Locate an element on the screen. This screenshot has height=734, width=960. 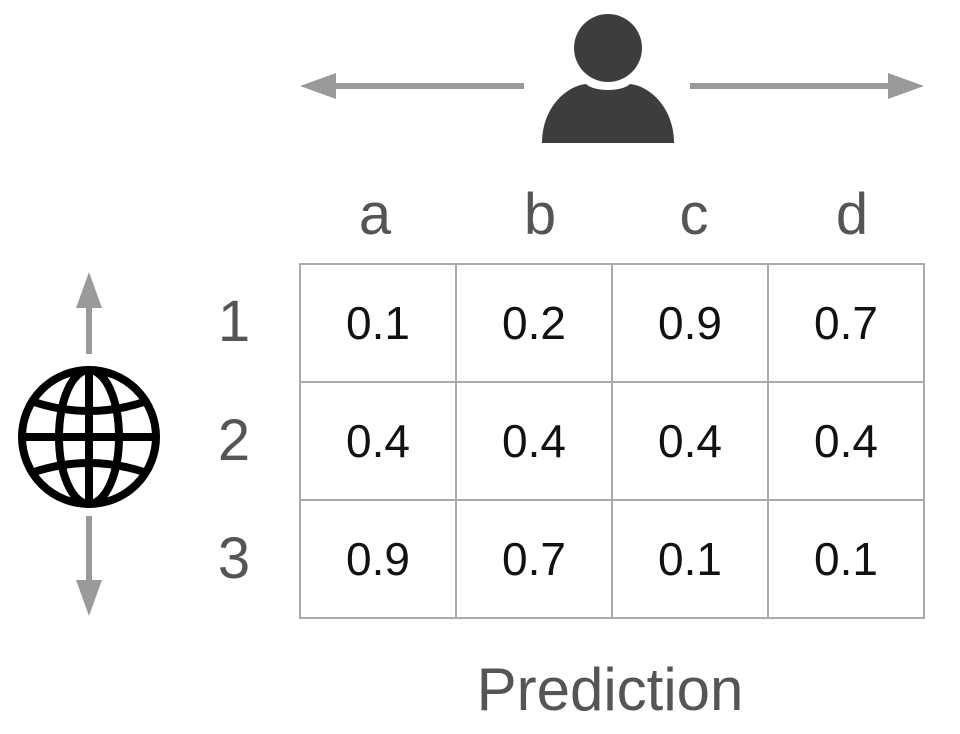
cell-2-b: 0.4 is located at coordinates (534, 441).